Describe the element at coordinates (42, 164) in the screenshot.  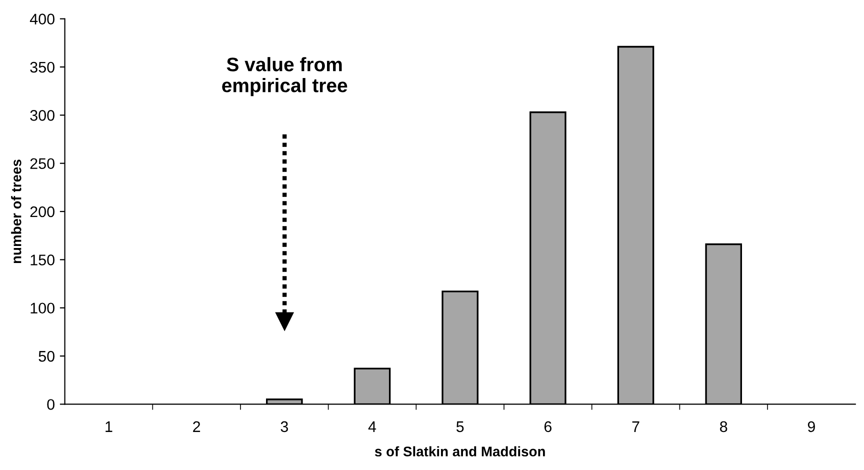
I see `y-tick-label: 250` at that location.